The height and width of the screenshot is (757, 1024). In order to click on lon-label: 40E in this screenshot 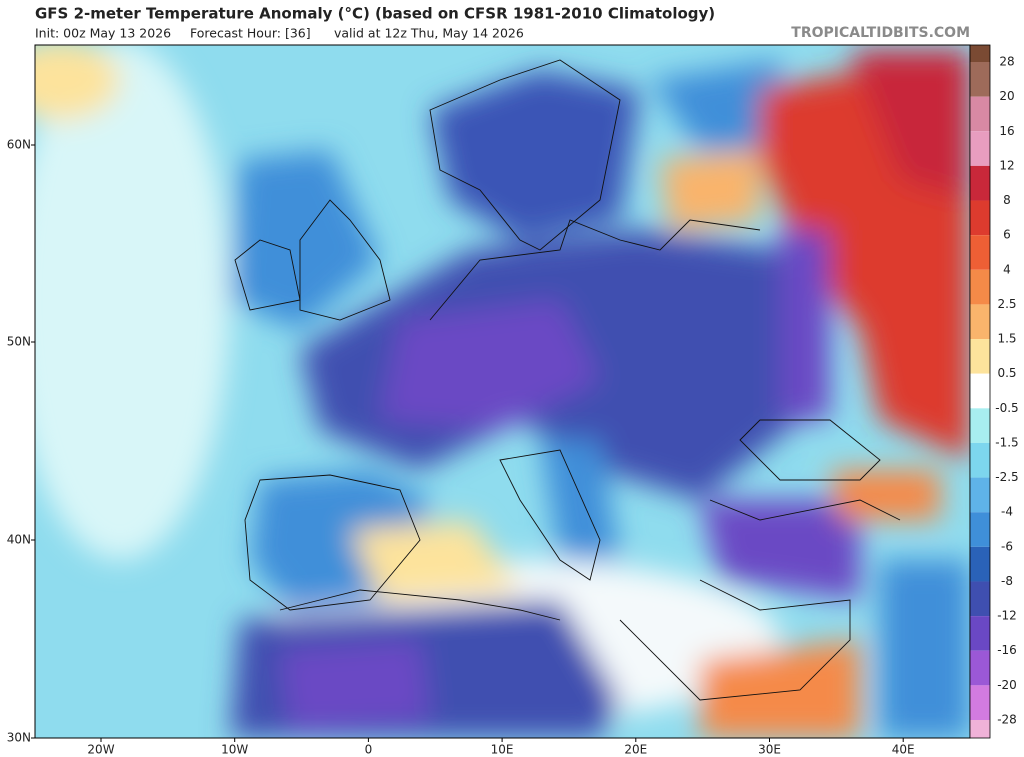, I will do `click(903, 750)`.